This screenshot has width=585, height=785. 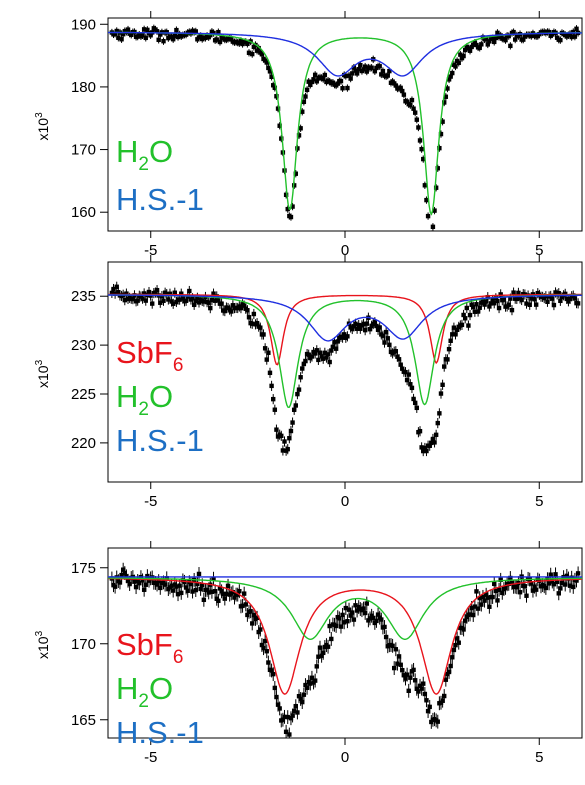 I want to click on y-tick-label: 165, so click(x=83, y=720).